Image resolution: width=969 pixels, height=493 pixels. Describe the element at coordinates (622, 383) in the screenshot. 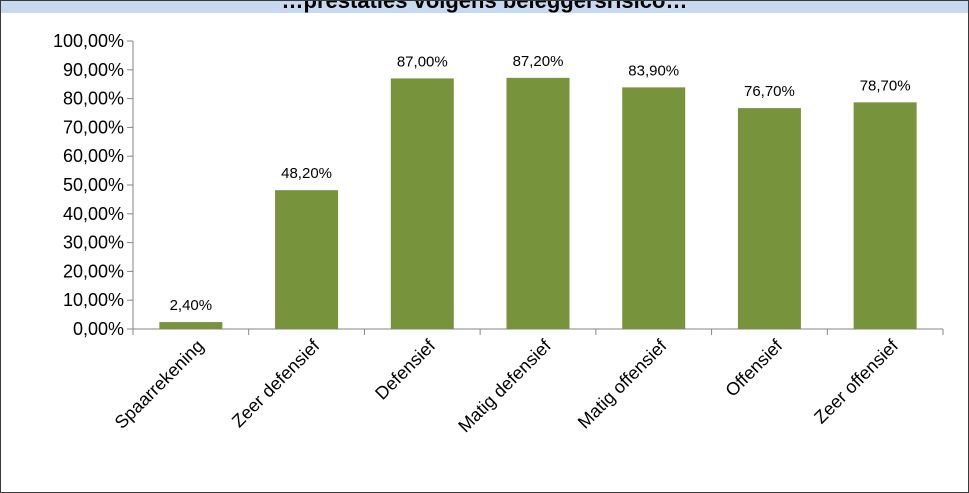

I see `x-tick-label: Matig offensief` at that location.